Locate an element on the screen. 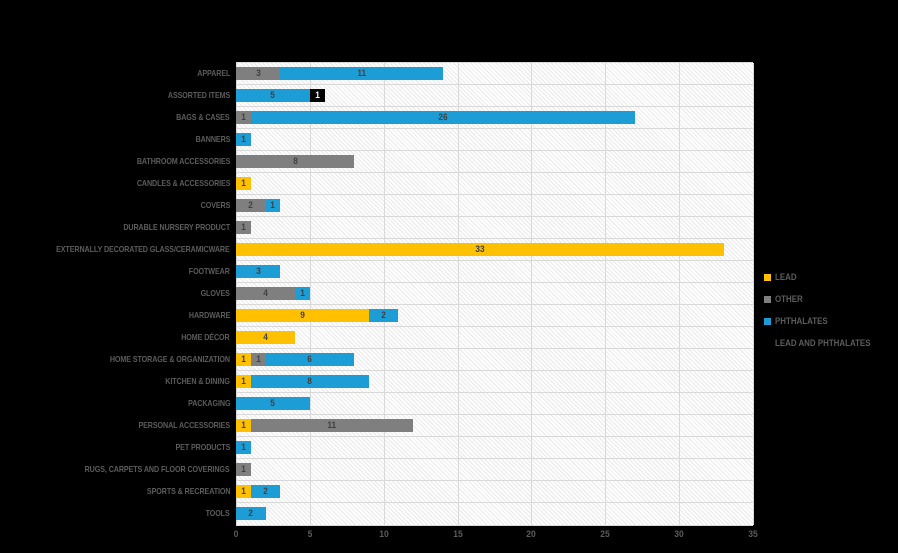 The height and width of the screenshot is (553, 898). category-label: HOME STORAGE & ORGANIZATION is located at coordinates (169, 359).